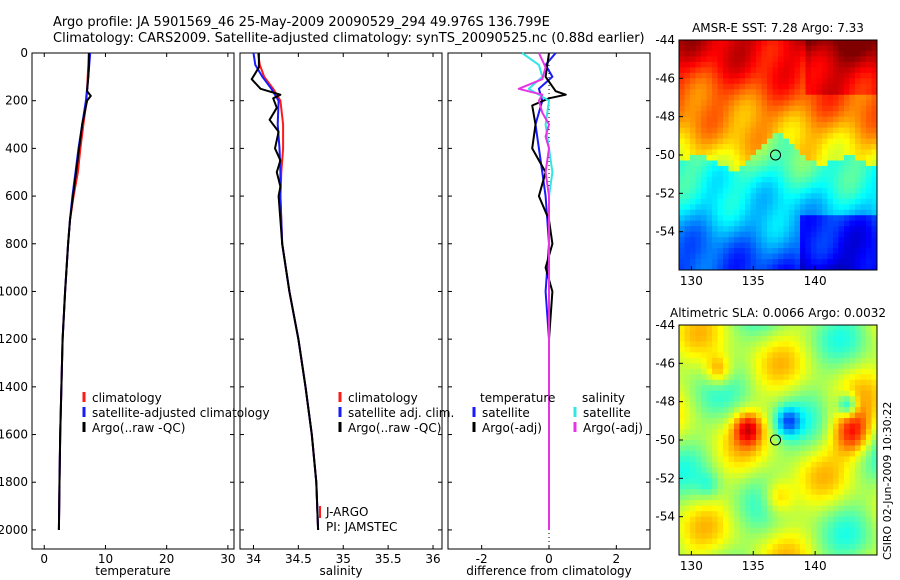 The width and height of the screenshot is (900, 580). Describe the element at coordinates (132, 571) in the screenshot. I see `temperature-profile-xlabel: temperature` at that location.